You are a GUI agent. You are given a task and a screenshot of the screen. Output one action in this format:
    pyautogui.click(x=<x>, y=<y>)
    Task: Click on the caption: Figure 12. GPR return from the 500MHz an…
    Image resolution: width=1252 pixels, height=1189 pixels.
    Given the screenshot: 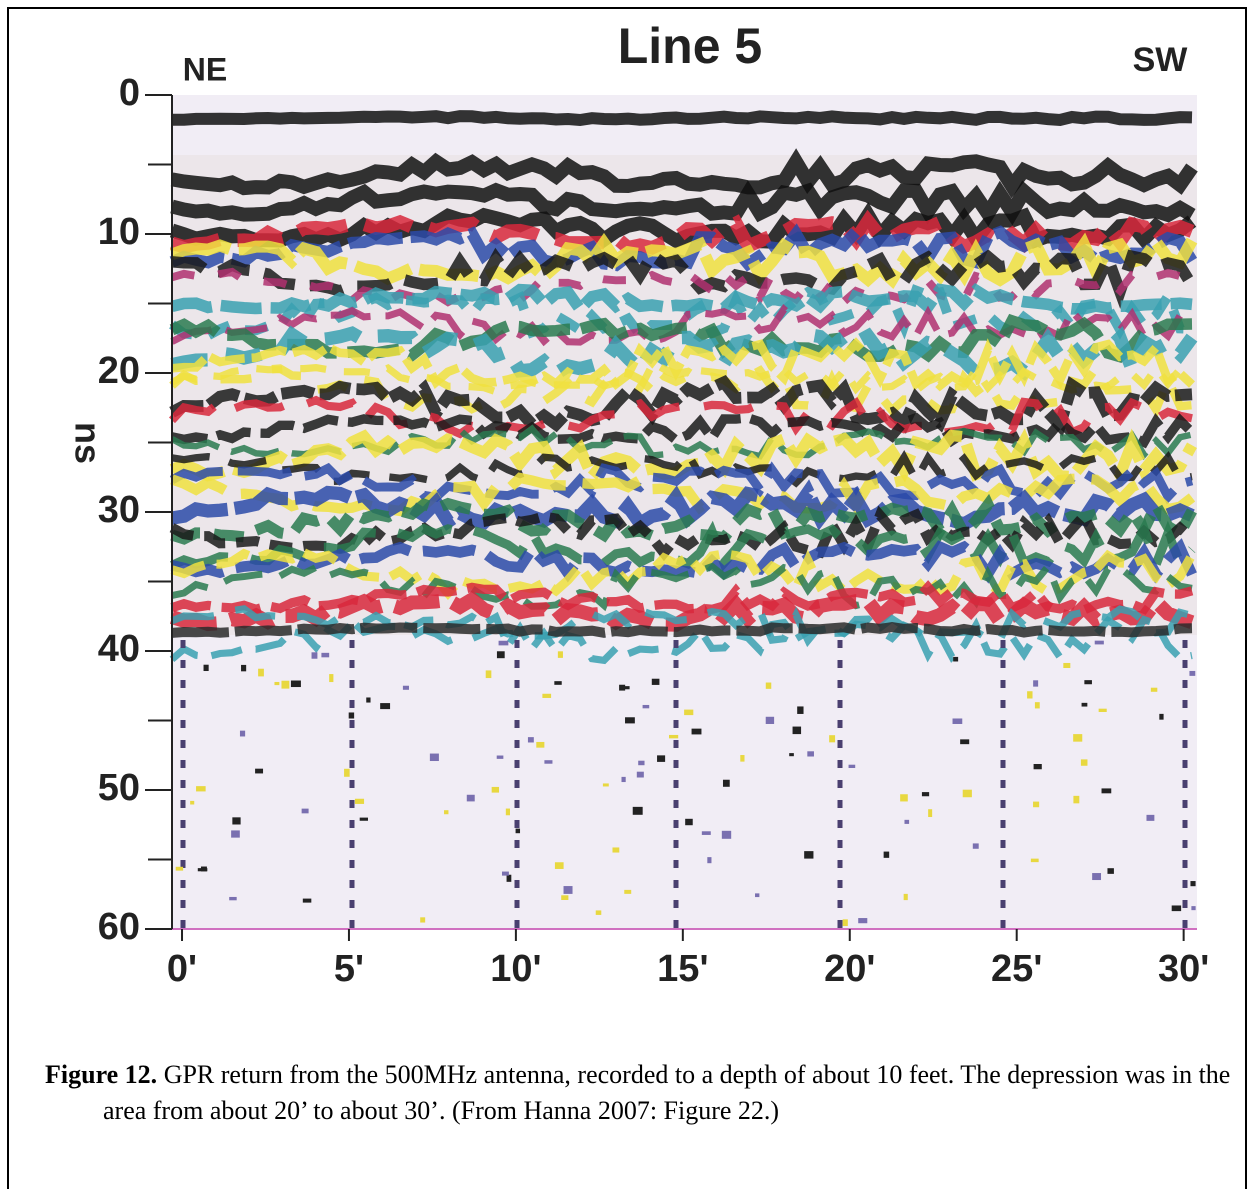 What is the action you would take?
    pyautogui.click(x=639, y=1093)
    